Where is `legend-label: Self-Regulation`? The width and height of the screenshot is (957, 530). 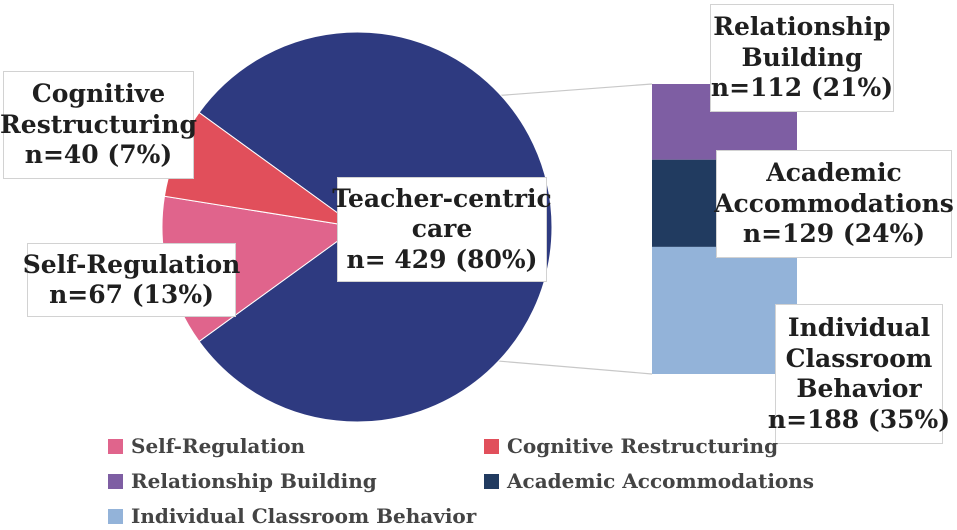
legend-label: Self-Regulation is located at coordinates (218, 446).